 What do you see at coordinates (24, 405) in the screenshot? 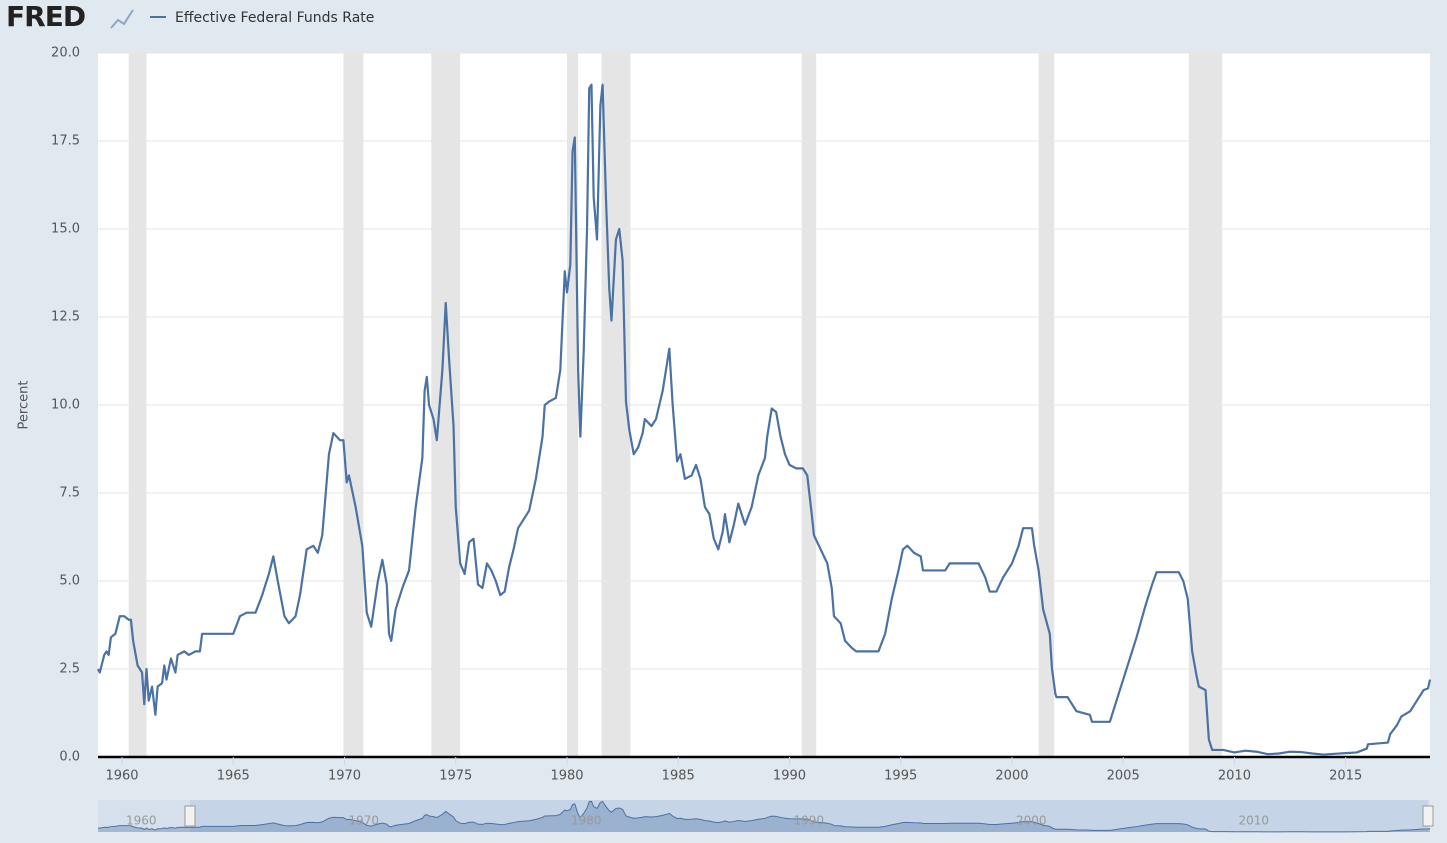
I see `y-axis-label: Percent` at bounding box center [24, 405].